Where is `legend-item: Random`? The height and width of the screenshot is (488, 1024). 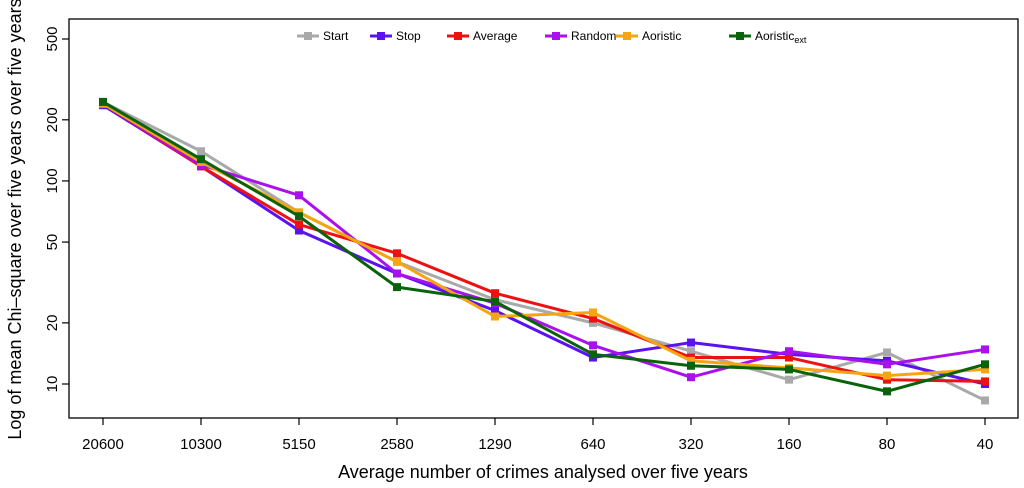
legend-item: Random is located at coordinates (580, 36).